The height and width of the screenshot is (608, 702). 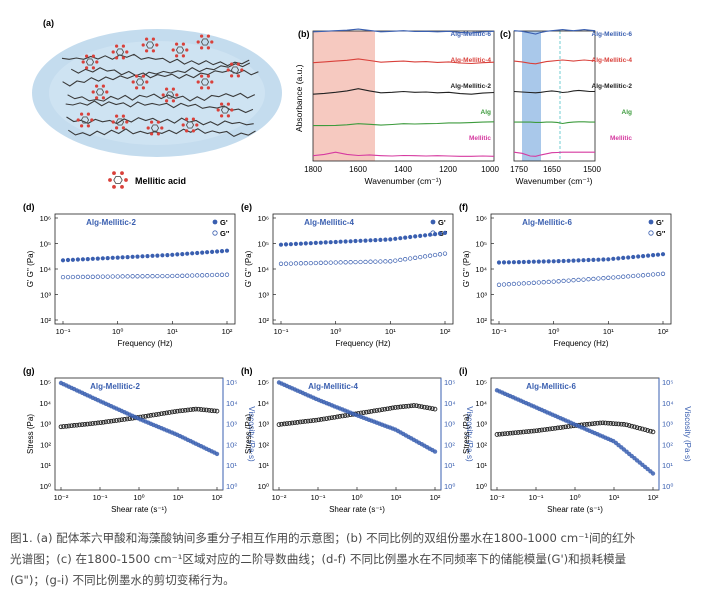 What do you see at coordinates (217, 497) in the screenshot?
I see `x-tick-label: 10²` at bounding box center [217, 497].